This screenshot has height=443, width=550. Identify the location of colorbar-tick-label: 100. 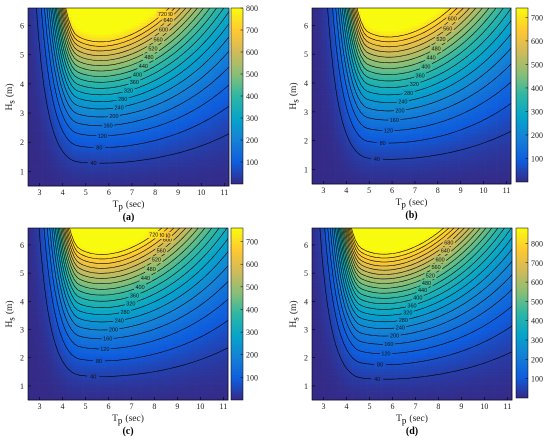
(252, 162).